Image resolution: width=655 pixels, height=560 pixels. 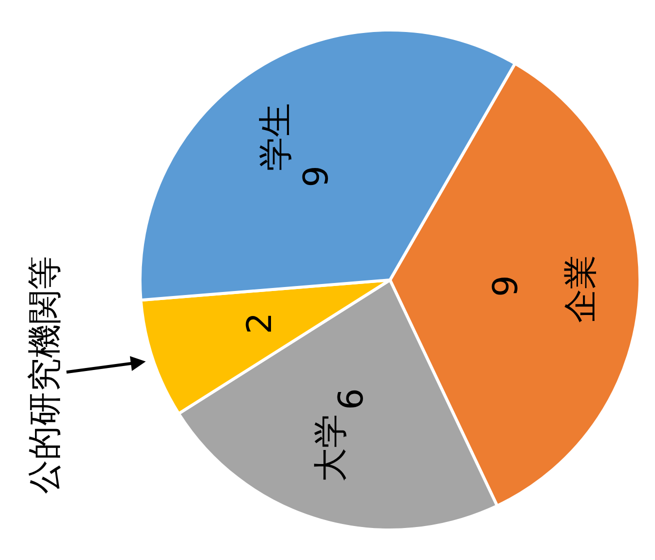 I want to click on slice-label: 学生, so click(x=276, y=136).